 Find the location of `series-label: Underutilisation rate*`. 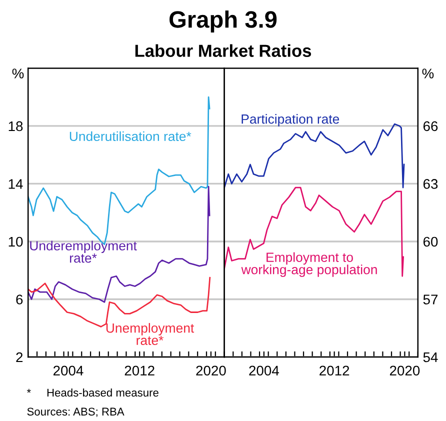

series-label: Underutilisation rate* is located at coordinates (131, 136).